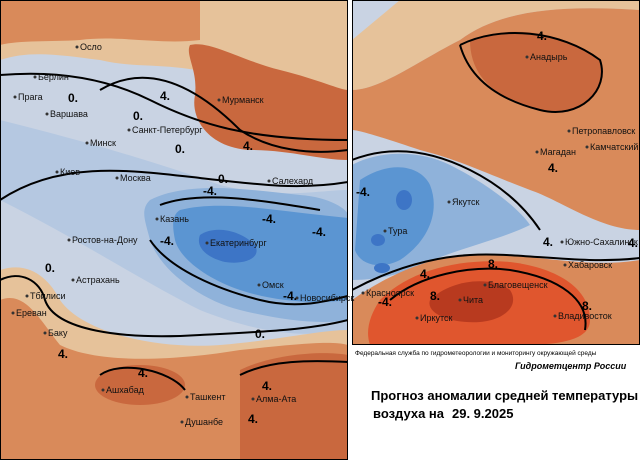 Image resolution: width=640 pixels, height=460 pixels. What do you see at coordinates (48, 296) in the screenshot?
I see `city-label: Тбилиси` at bounding box center [48, 296].